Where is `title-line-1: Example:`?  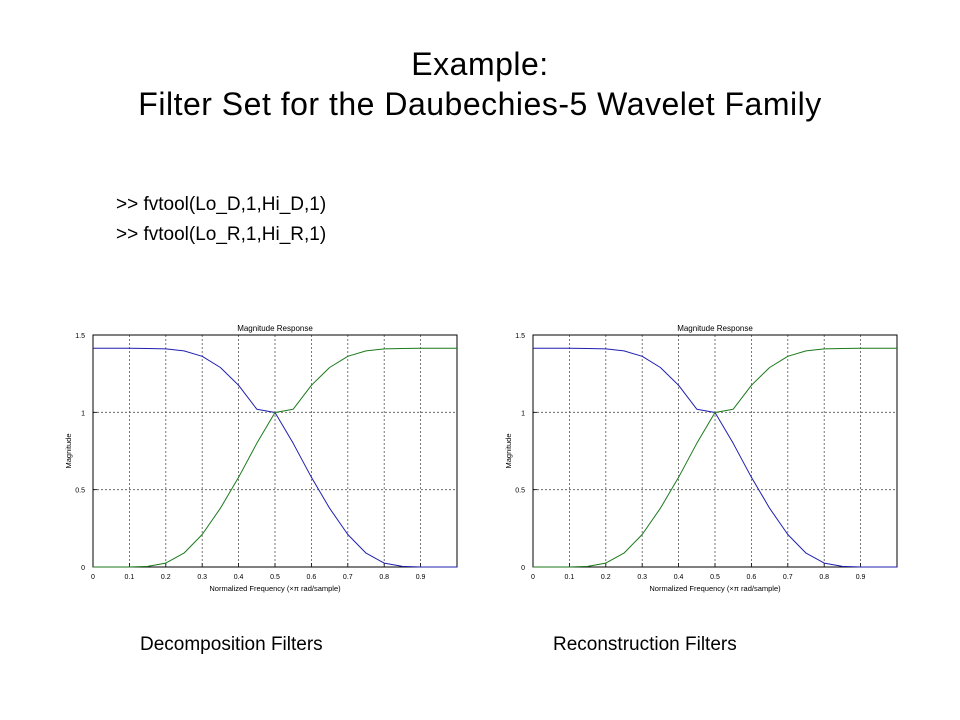 title-line-1: Example: is located at coordinates (480, 64).